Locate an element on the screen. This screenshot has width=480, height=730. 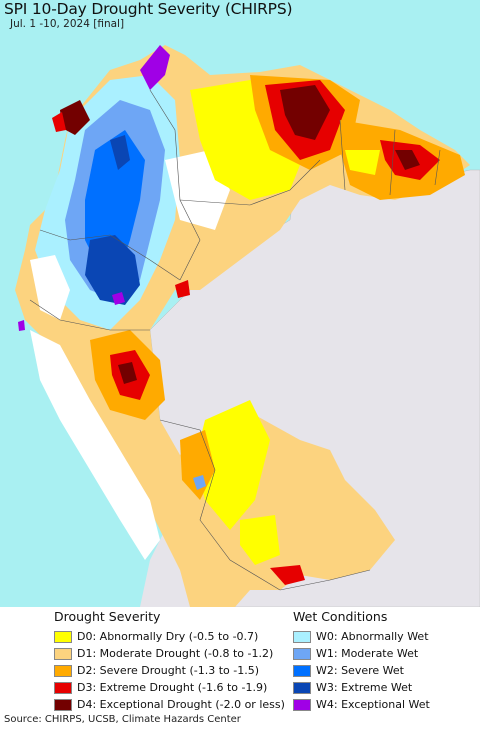
legend-item-w3: W3: Extreme Wet is located at coordinates (361, 687).